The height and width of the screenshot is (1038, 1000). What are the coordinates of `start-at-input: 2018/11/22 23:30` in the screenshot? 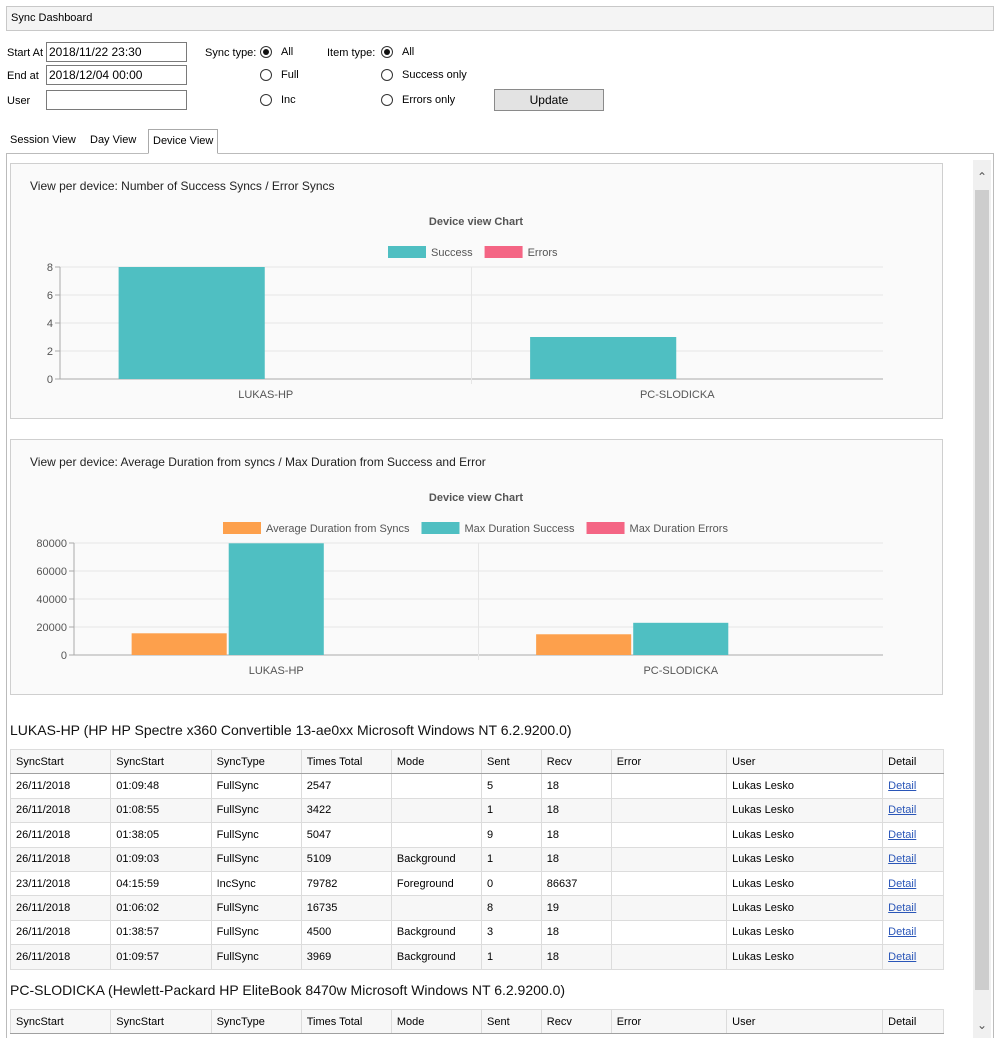 It's located at (116, 52).